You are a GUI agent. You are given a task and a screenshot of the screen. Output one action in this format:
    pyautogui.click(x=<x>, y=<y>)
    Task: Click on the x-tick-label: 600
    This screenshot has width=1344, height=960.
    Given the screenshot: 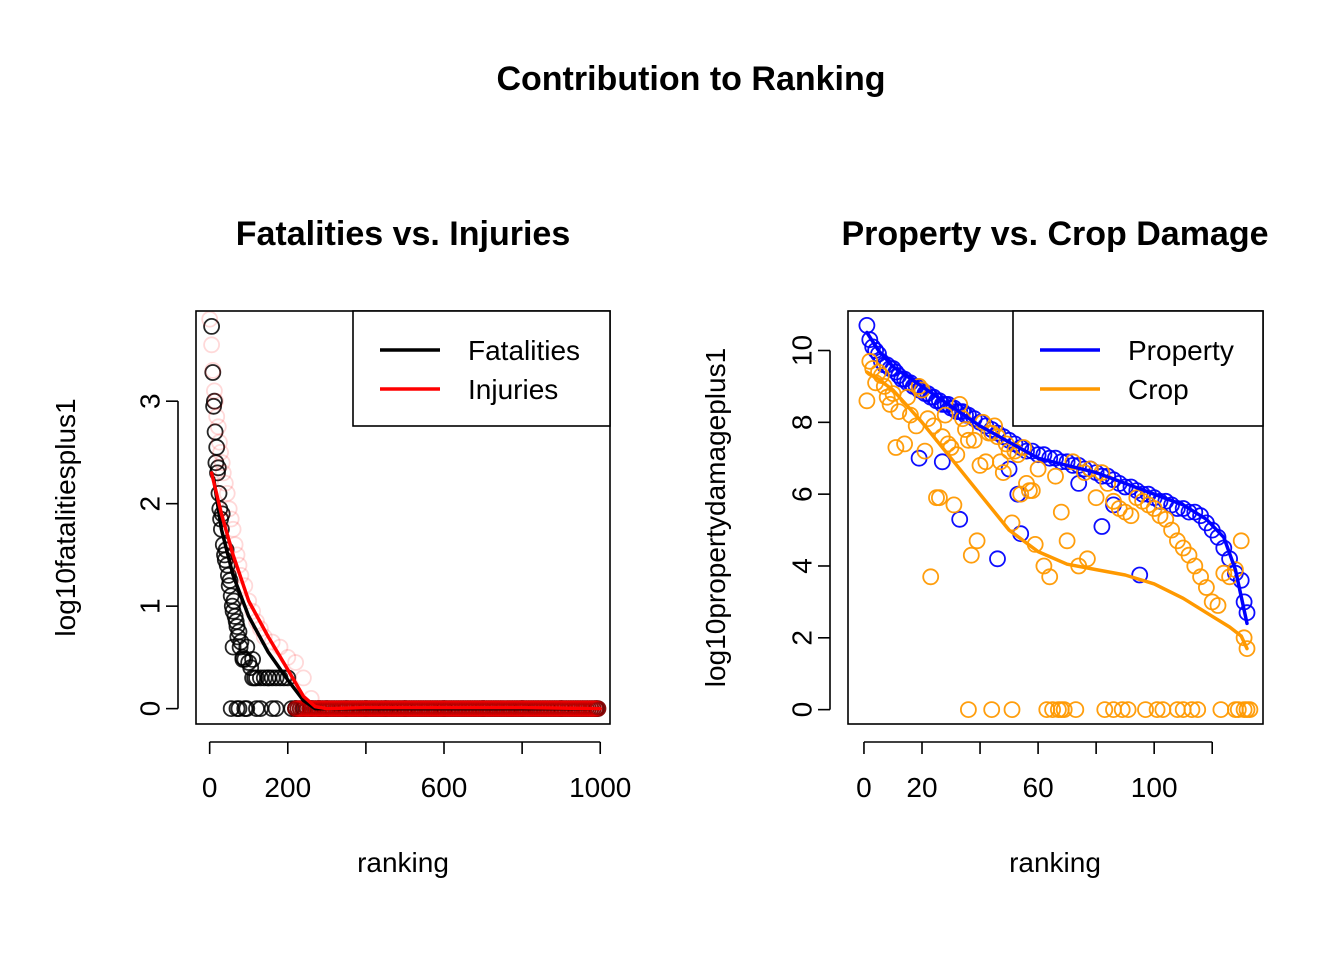 What is the action you would take?
    pyautogui.click(x=444, y=787)
    